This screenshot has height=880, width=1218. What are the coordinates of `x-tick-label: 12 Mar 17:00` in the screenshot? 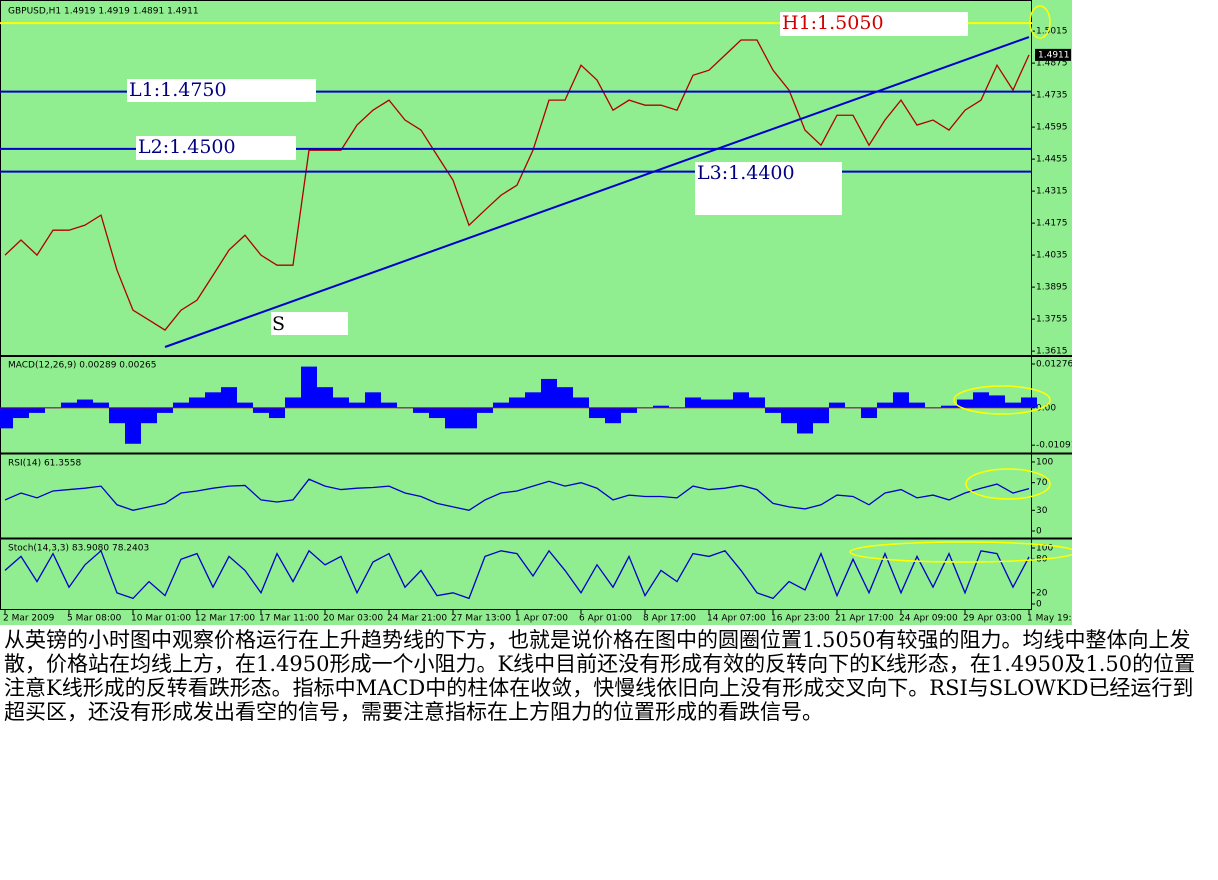 It's located at (225, 619).